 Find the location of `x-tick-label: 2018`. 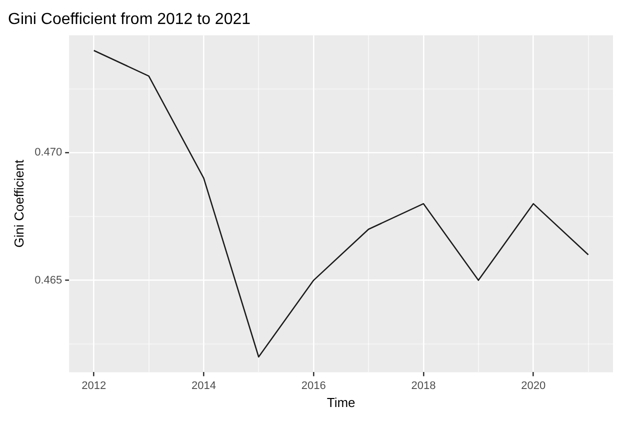

x-tick-label: 2018 is located at coordinates (423, 386).